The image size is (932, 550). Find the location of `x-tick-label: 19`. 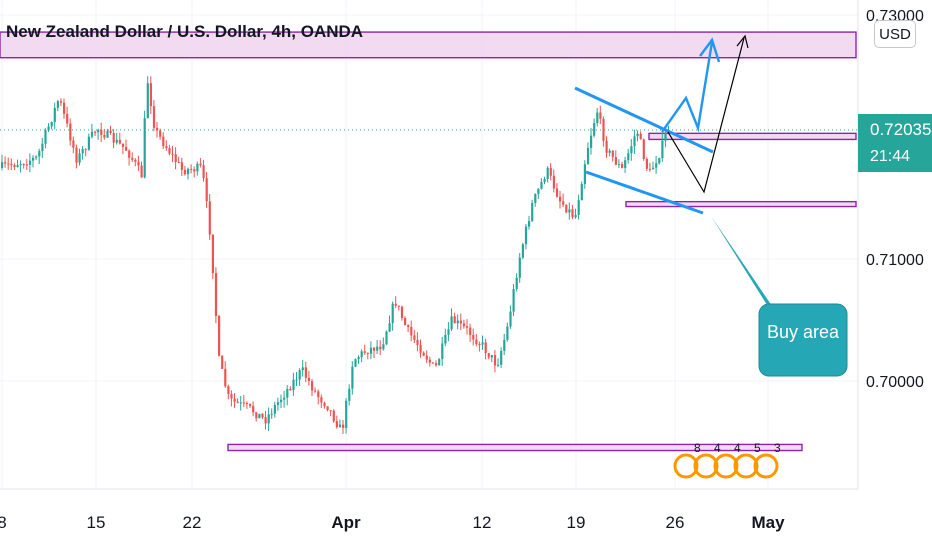

x-tick-label: 19 is located at coordinates (576, 522).